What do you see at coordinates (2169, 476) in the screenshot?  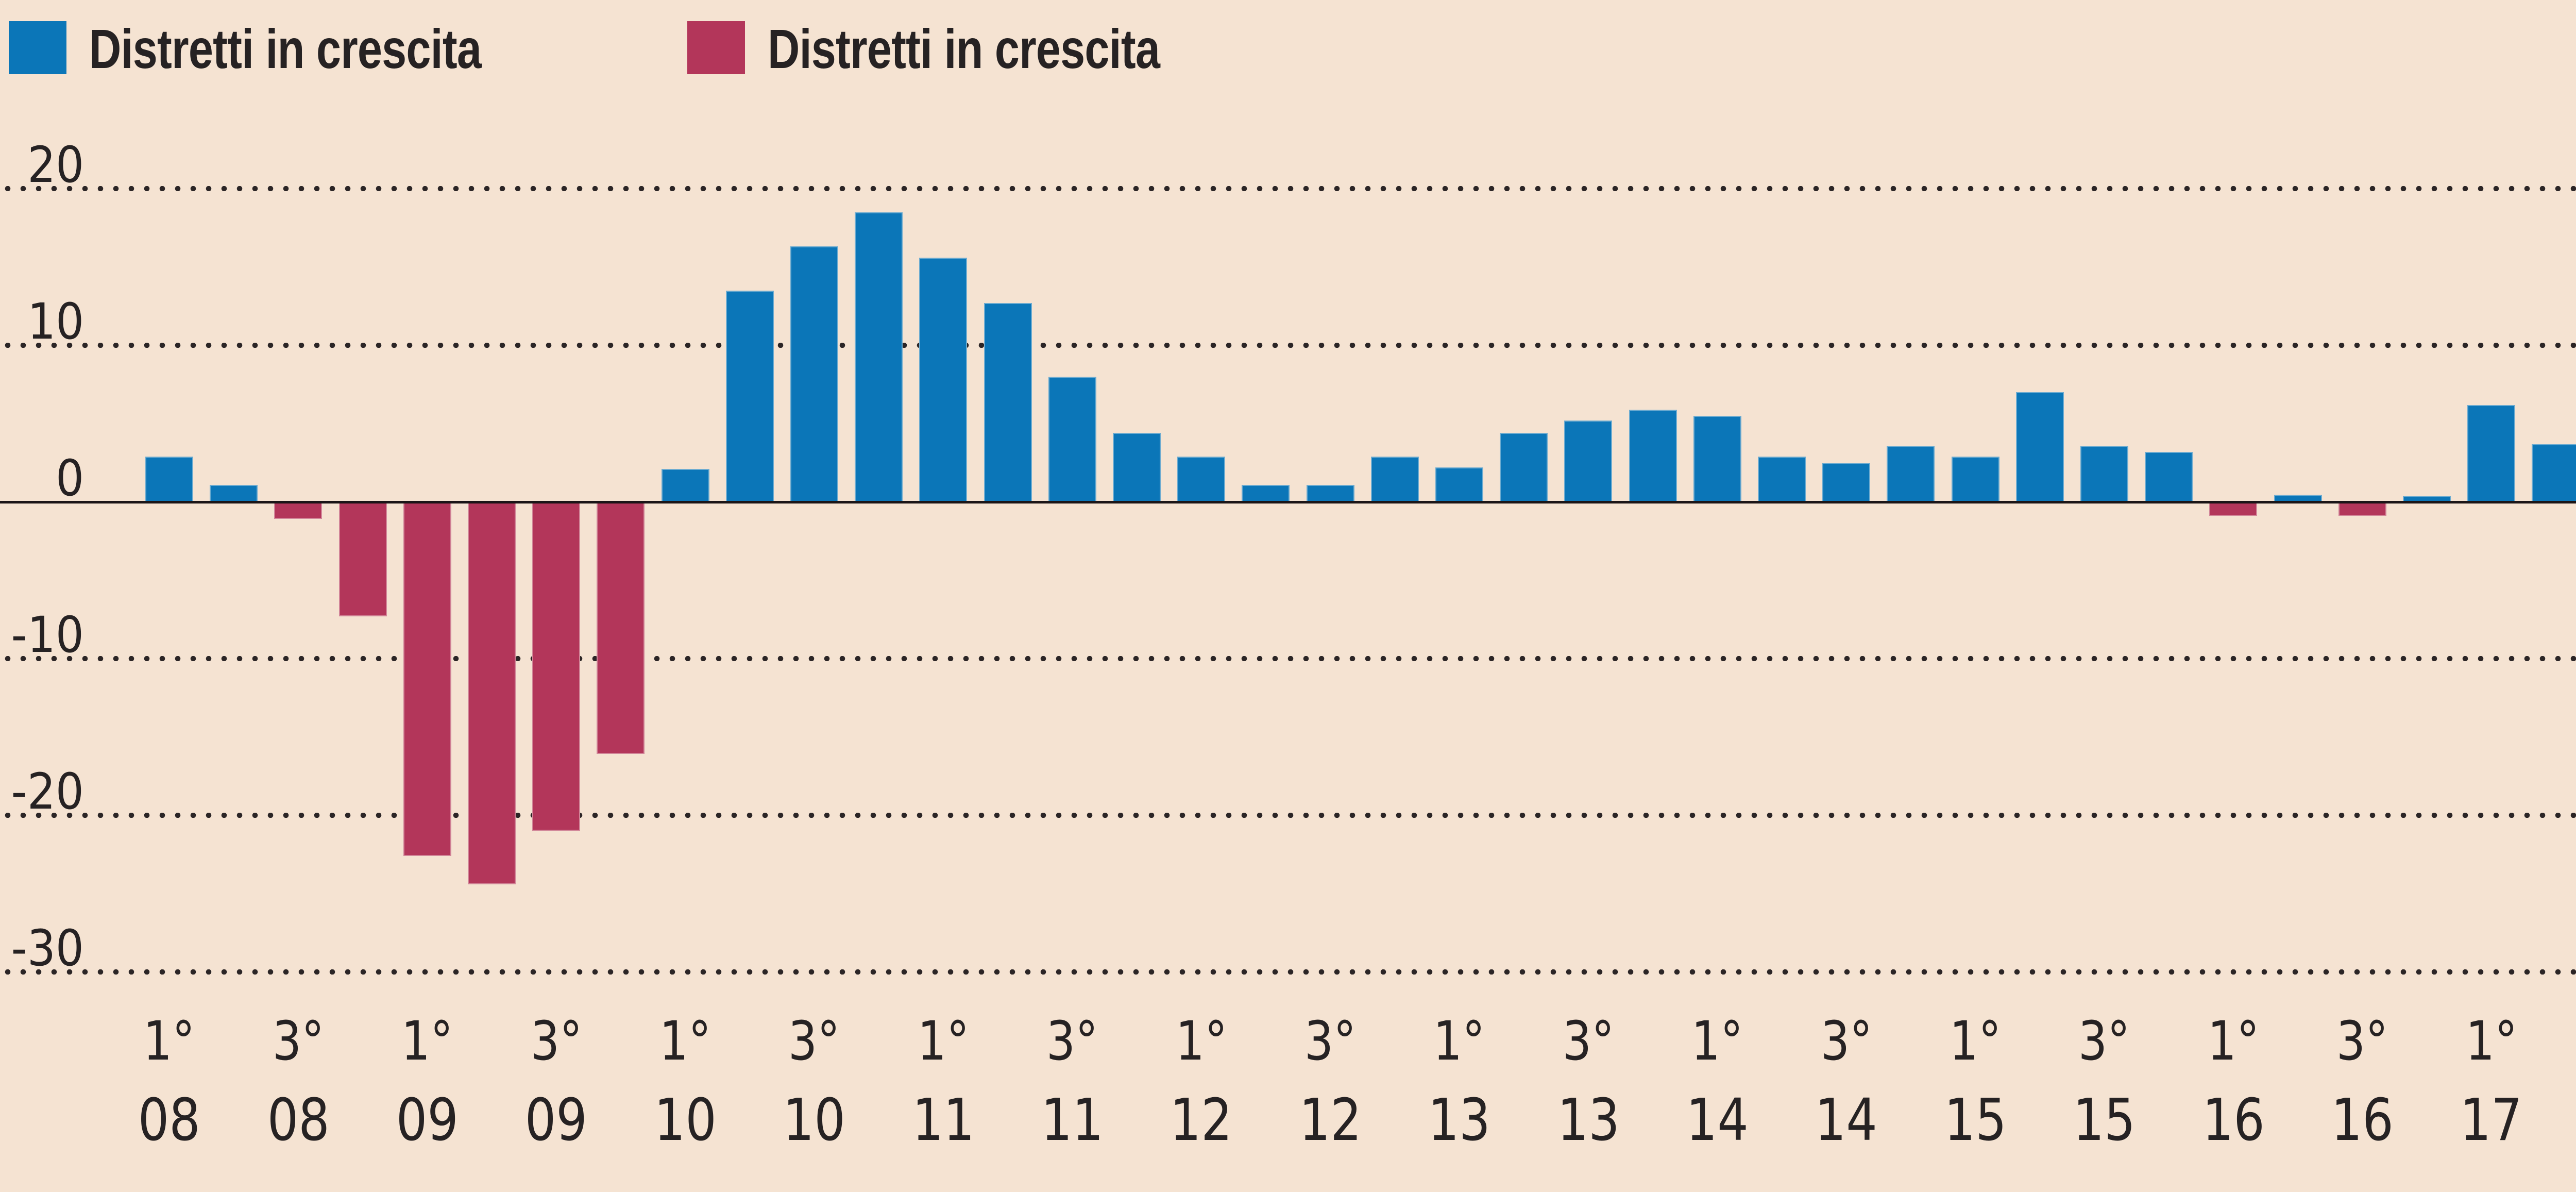 I see `bar-4°-15` at bounding box center [2169, 476].